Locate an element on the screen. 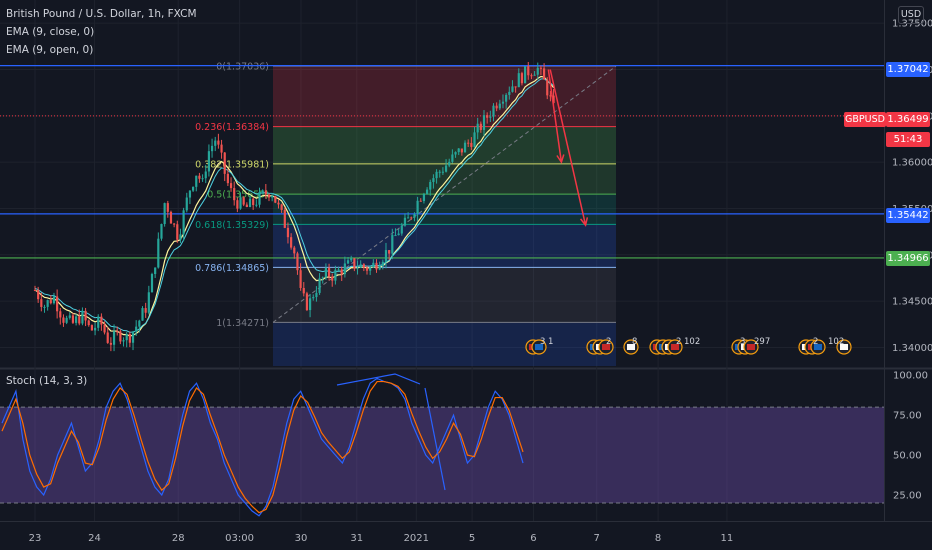  fib-level-label: 0.236(1.36384) is located at coordinates (232, 127).